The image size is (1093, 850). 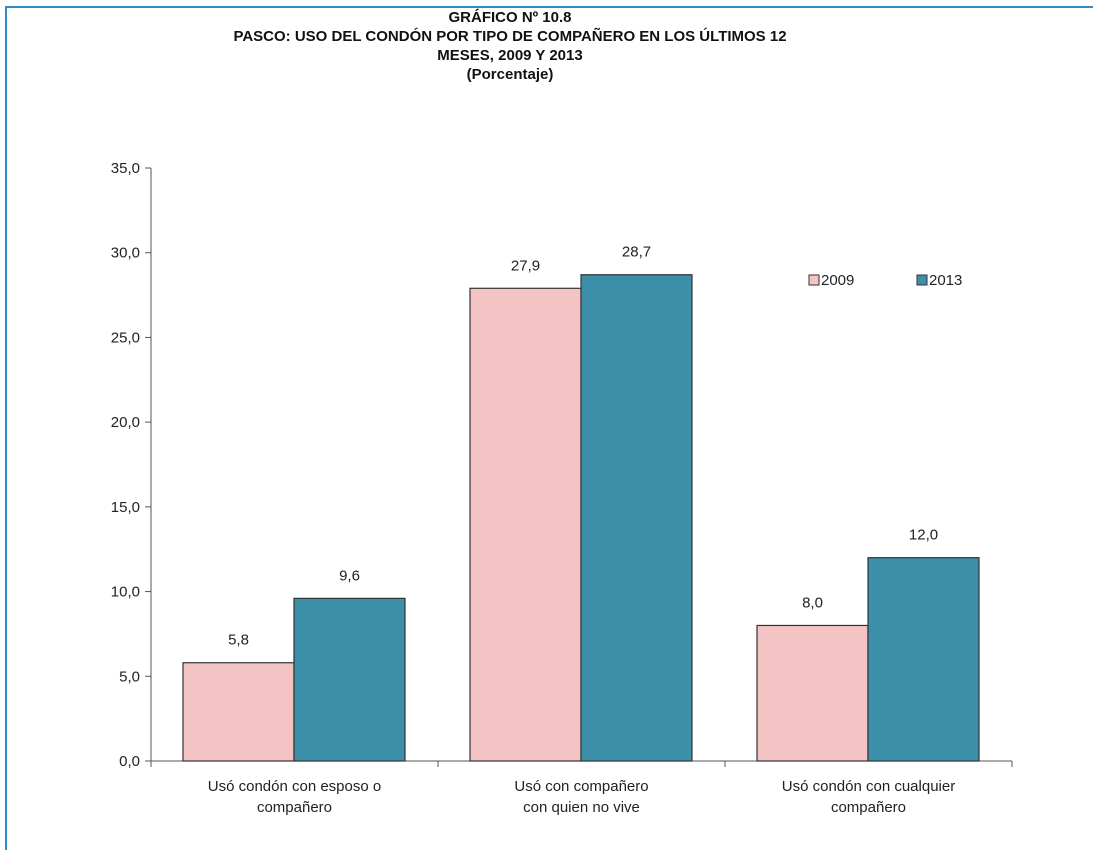 I want to click on y-tick-label: 30,0, so click(x=125, y=253).